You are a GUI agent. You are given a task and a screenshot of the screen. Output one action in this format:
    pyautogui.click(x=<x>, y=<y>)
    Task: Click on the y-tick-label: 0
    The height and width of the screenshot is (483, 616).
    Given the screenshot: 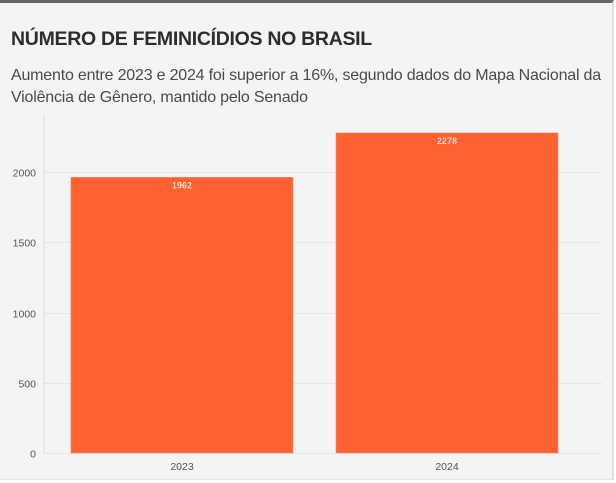 What is the action you would take?
    pyautogui.click(x=33, y=455)
    